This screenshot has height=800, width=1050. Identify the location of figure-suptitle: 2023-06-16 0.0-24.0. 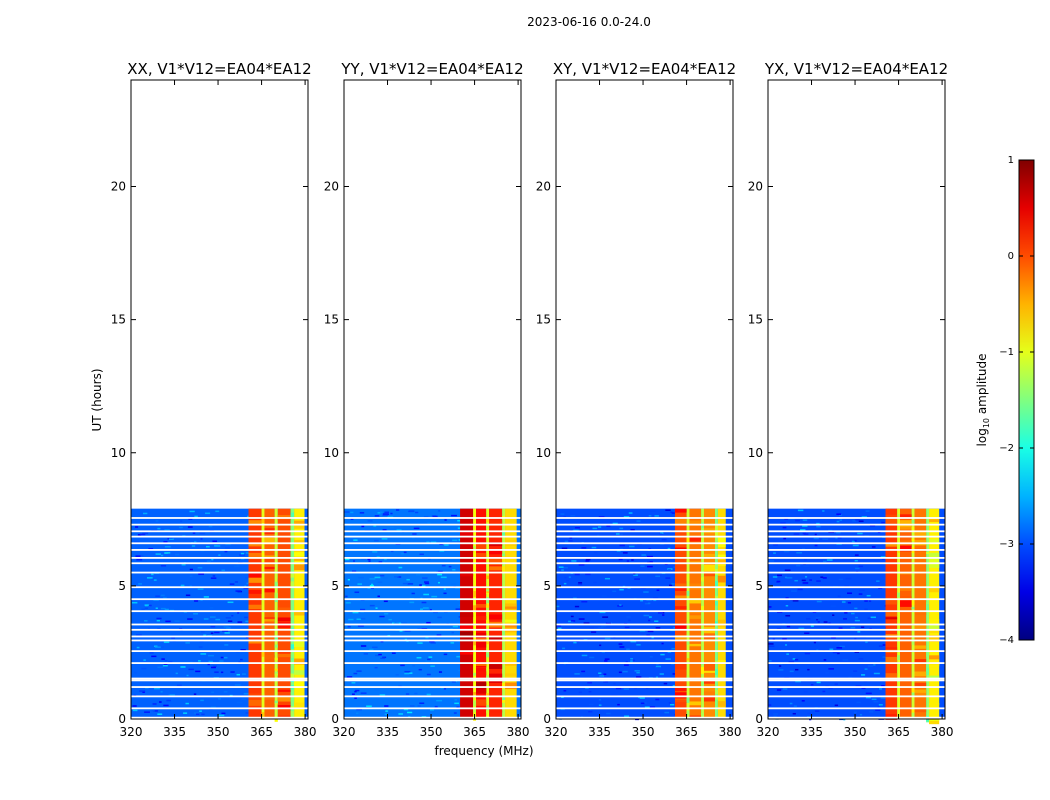
(589, 22).